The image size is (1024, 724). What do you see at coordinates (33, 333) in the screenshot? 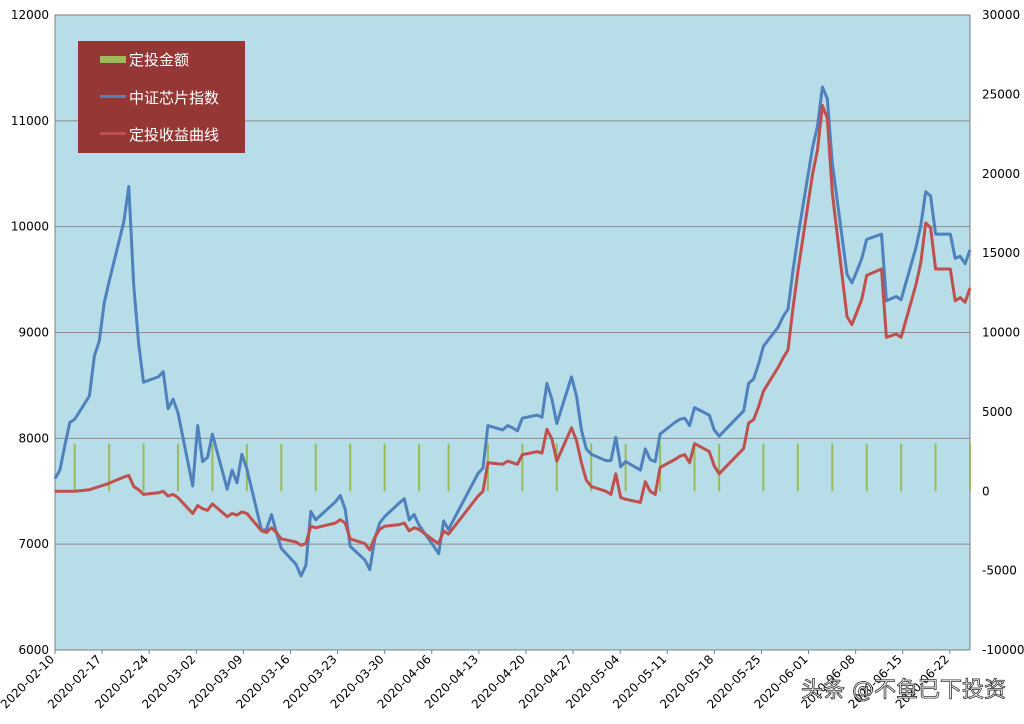
I see `y-left-tick-label: 9000` at bounding box center [33, 333].